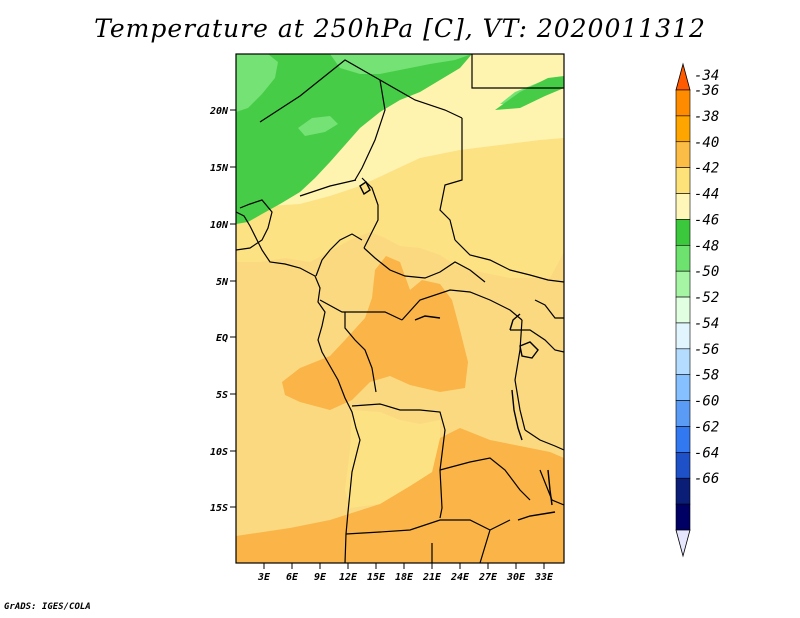  What do you see at coordinates (683, 543) in the screenshot?
I see `colorbar-bottom-arrow` at bounding box center [683, 543].